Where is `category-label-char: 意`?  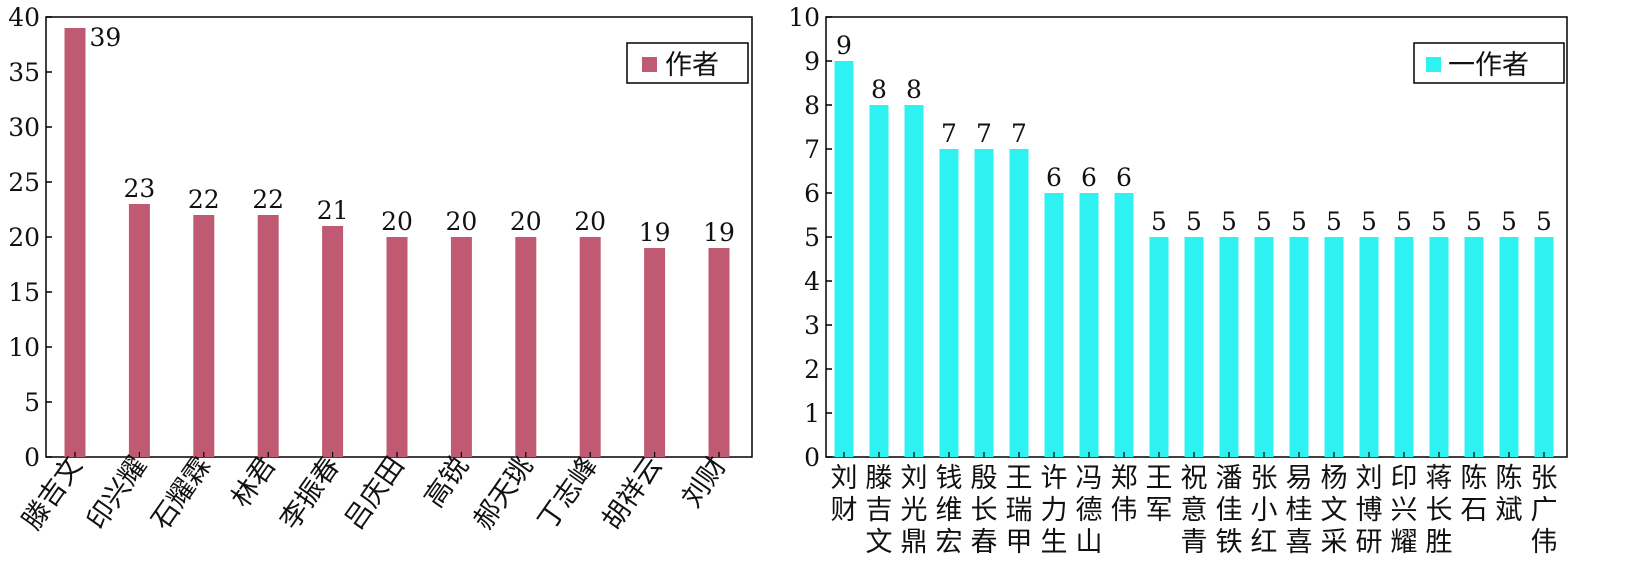
category-label-char: 意 is located at coordinates (1194, 510).